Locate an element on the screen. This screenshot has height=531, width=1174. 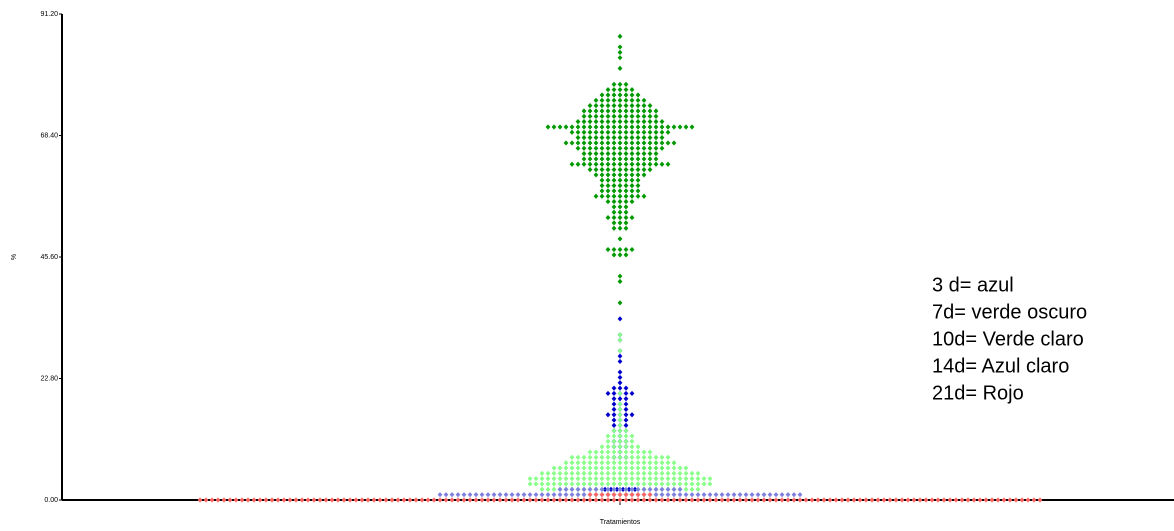
annotation: 7d= verde oscuro is located at coordinates (1009, 312).